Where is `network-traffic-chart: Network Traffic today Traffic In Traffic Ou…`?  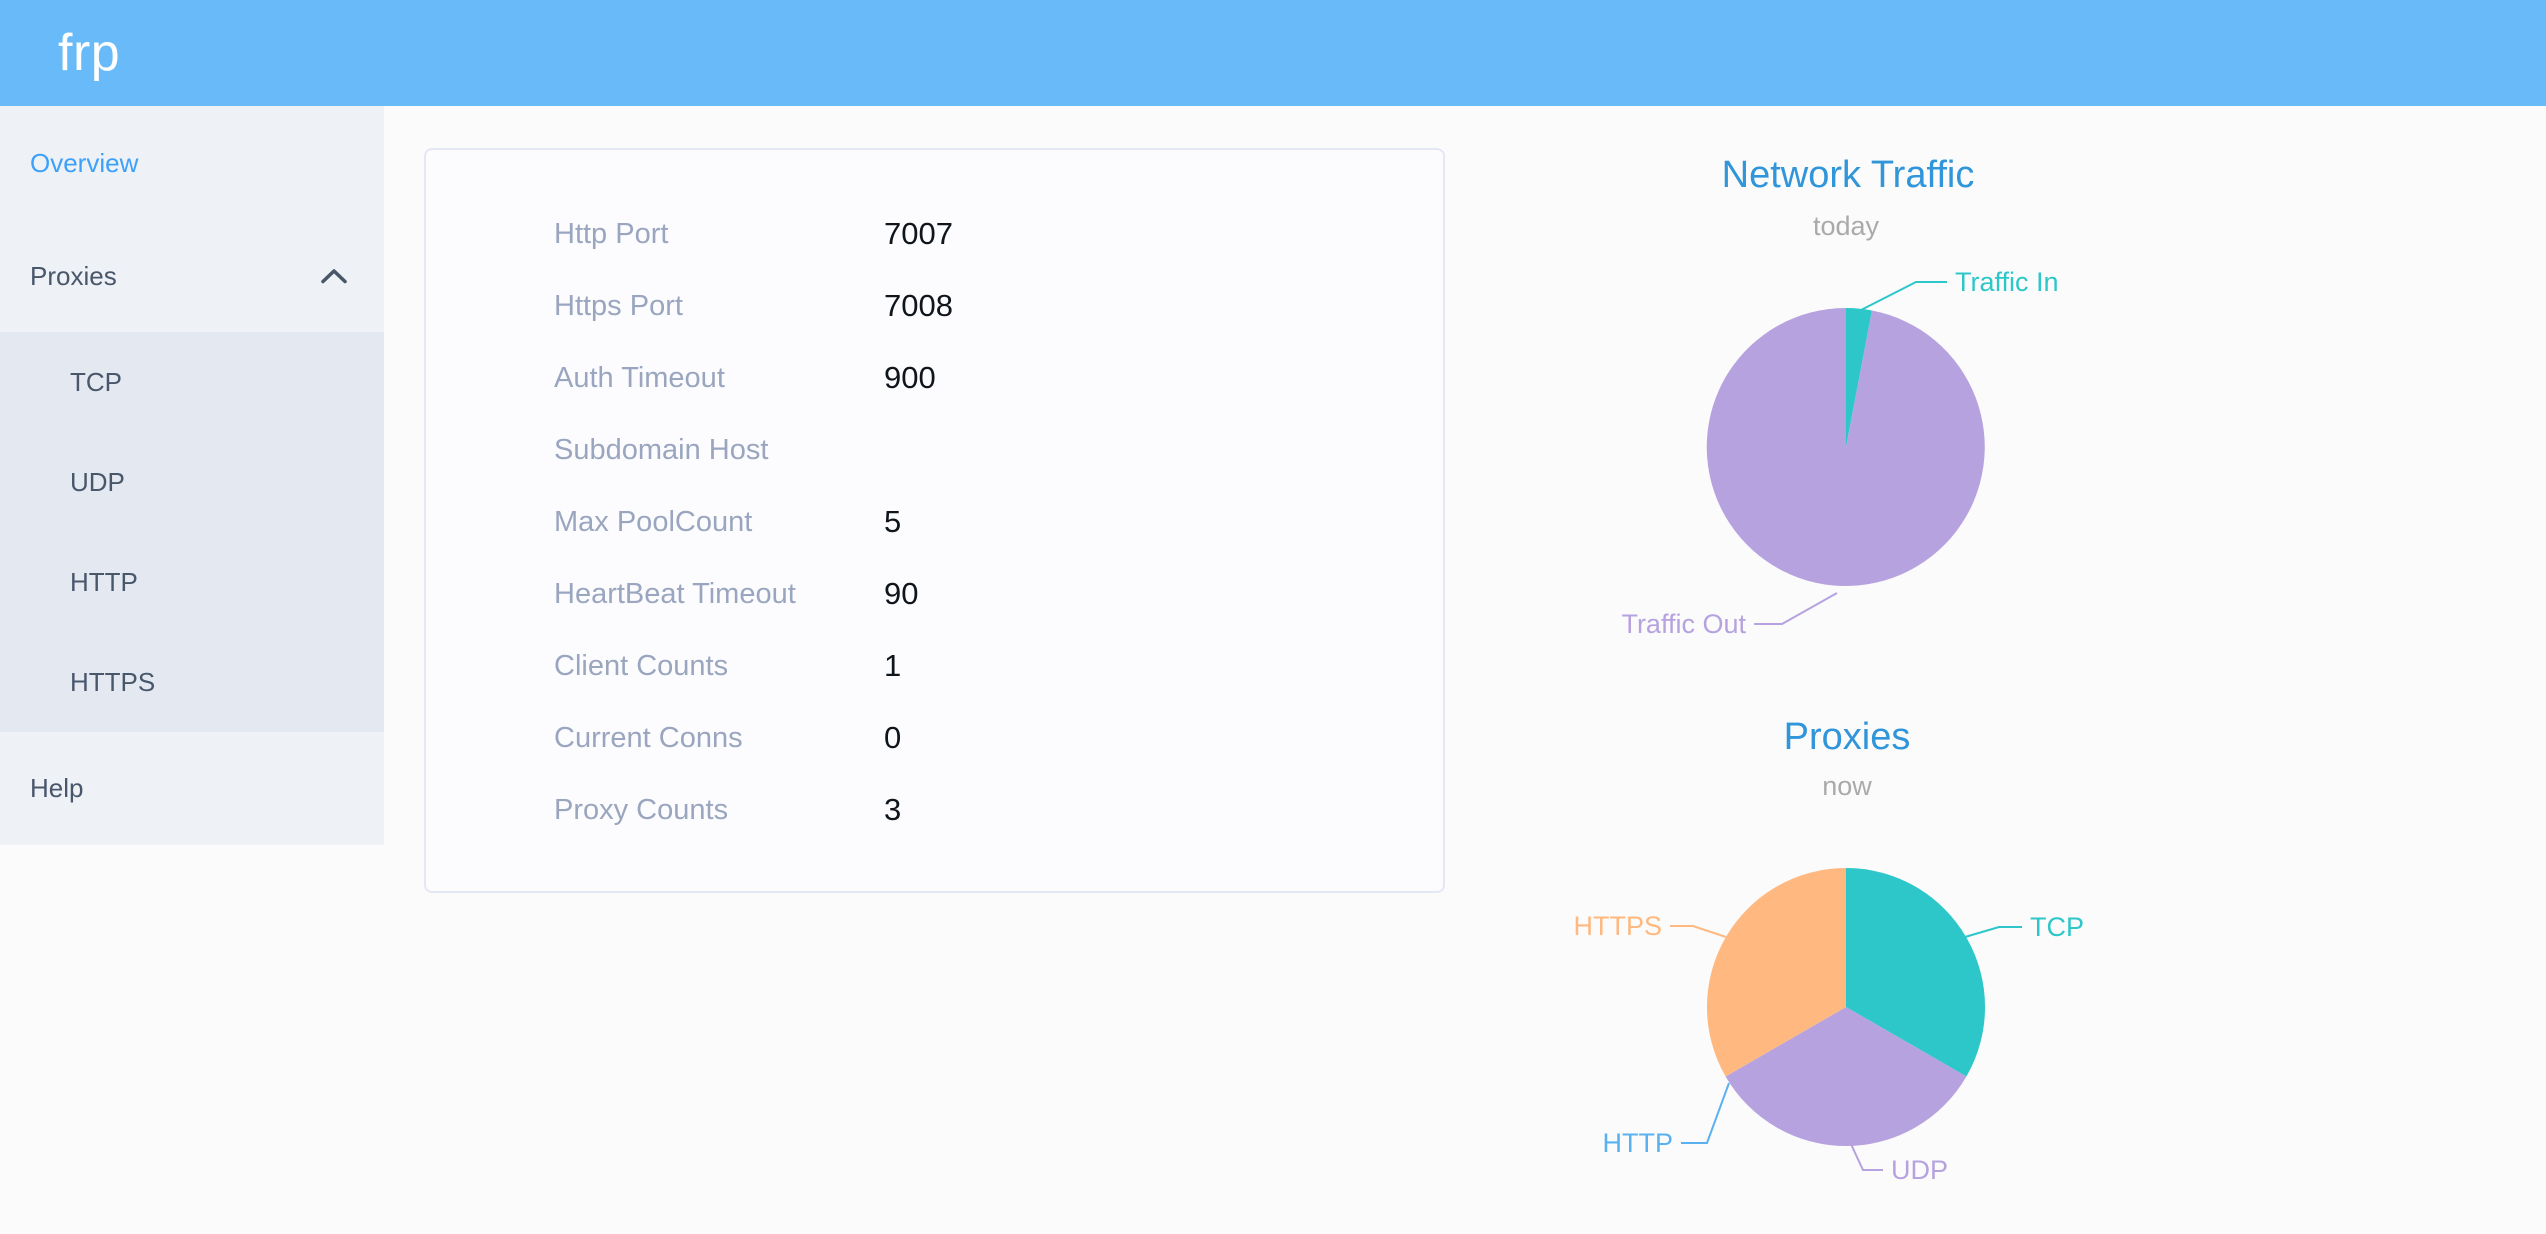 network-traffic-chart: Network Traffic today Traffic In Traffic Ou… is located at coordinates (1840, 396).